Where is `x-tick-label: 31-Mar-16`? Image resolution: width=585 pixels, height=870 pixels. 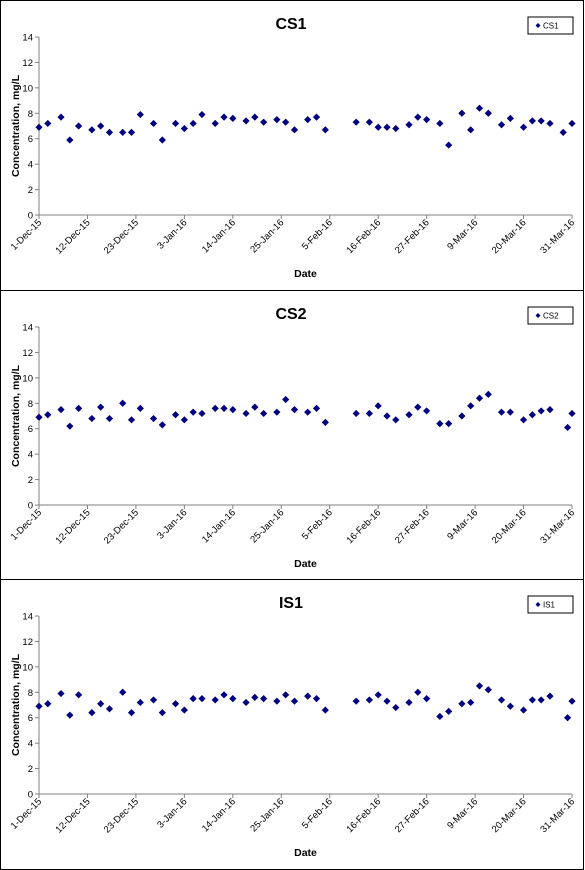 x-tick-label: 31-Mar-16 is located at coordinates (557, 526).